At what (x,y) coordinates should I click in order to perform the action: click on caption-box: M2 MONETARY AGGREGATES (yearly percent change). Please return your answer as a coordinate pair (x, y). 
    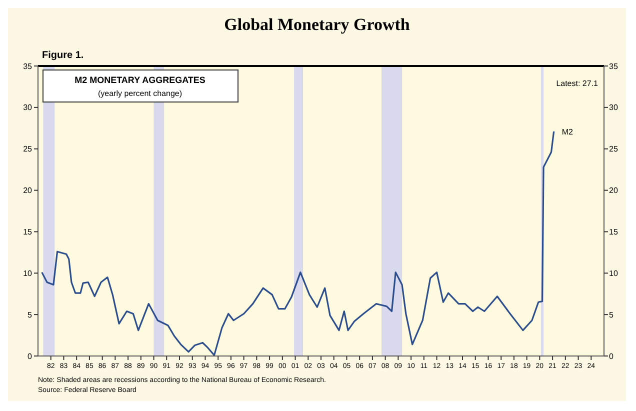
    Looking at the image, I should click on (140, 86).